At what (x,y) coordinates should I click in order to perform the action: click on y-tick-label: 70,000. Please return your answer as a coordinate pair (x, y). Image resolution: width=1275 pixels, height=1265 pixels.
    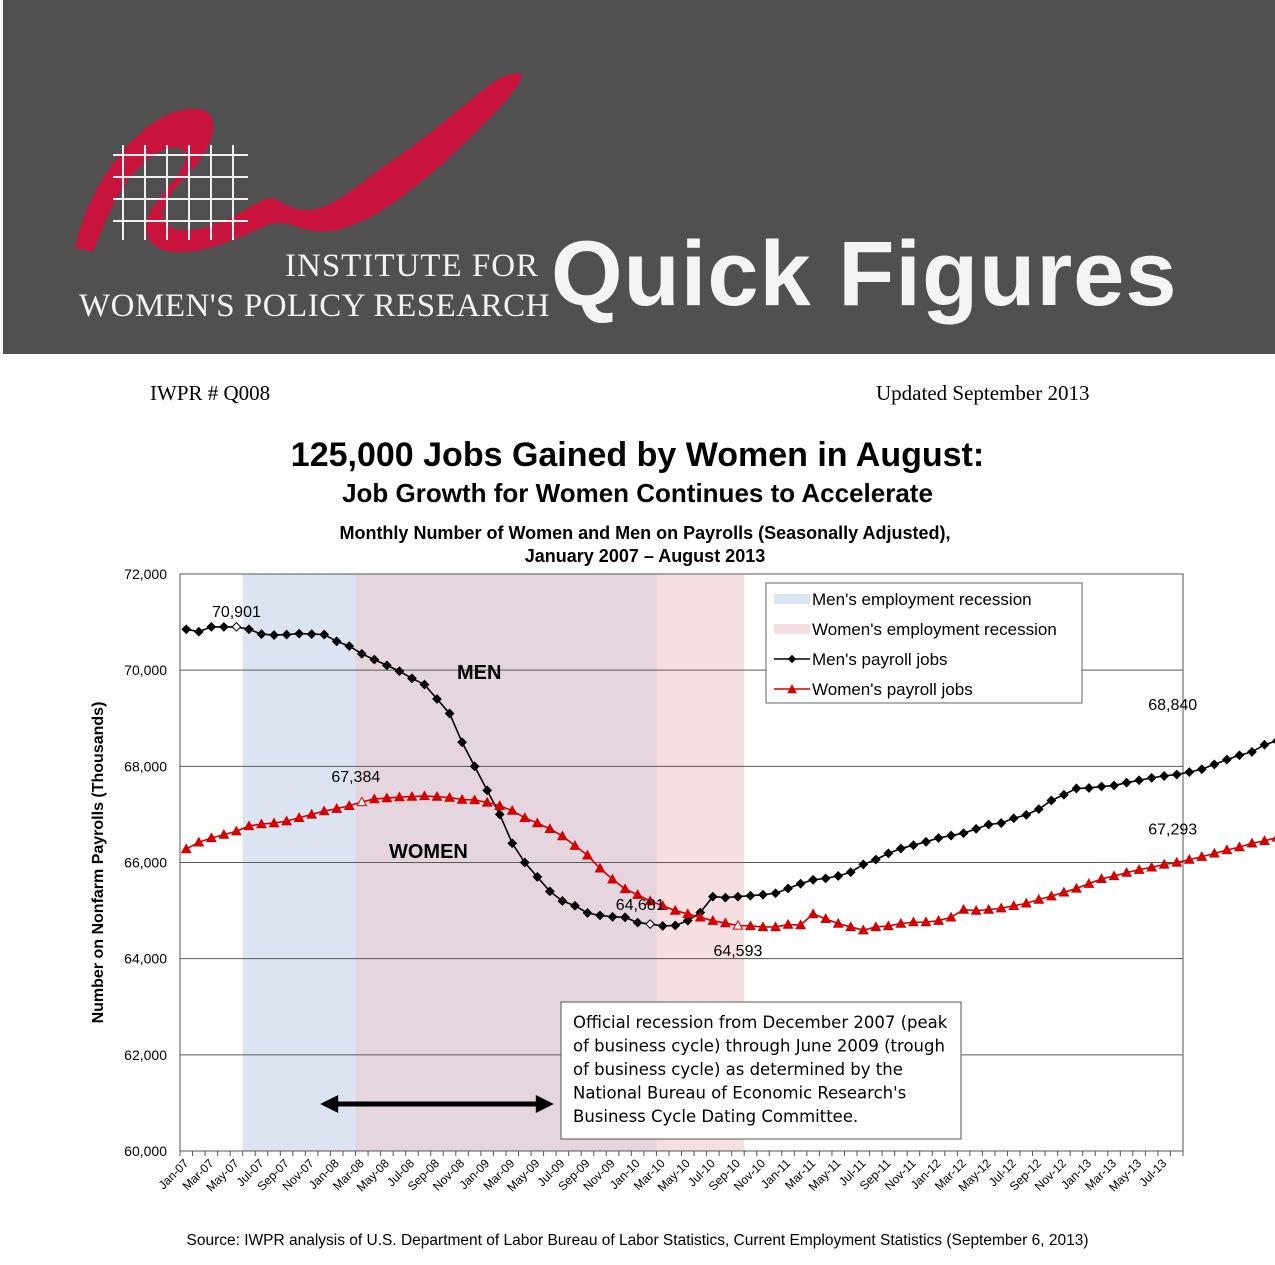
    Looking at the image, I should click on (145, 670).